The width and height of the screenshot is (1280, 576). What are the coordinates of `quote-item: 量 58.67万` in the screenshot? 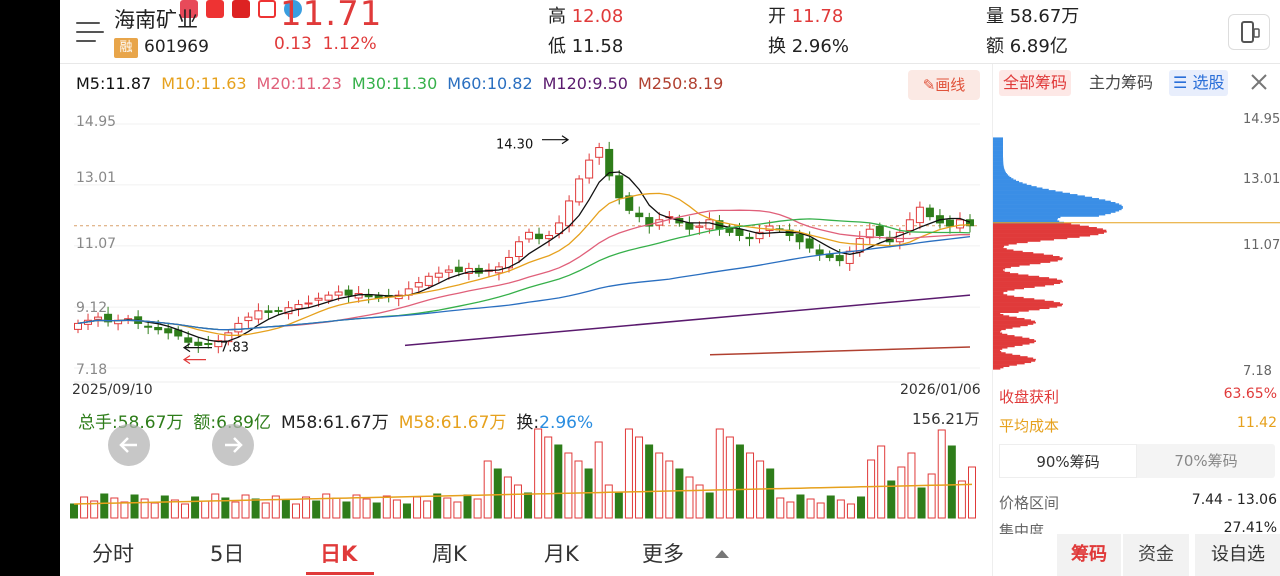 It's located at (1032, 15).